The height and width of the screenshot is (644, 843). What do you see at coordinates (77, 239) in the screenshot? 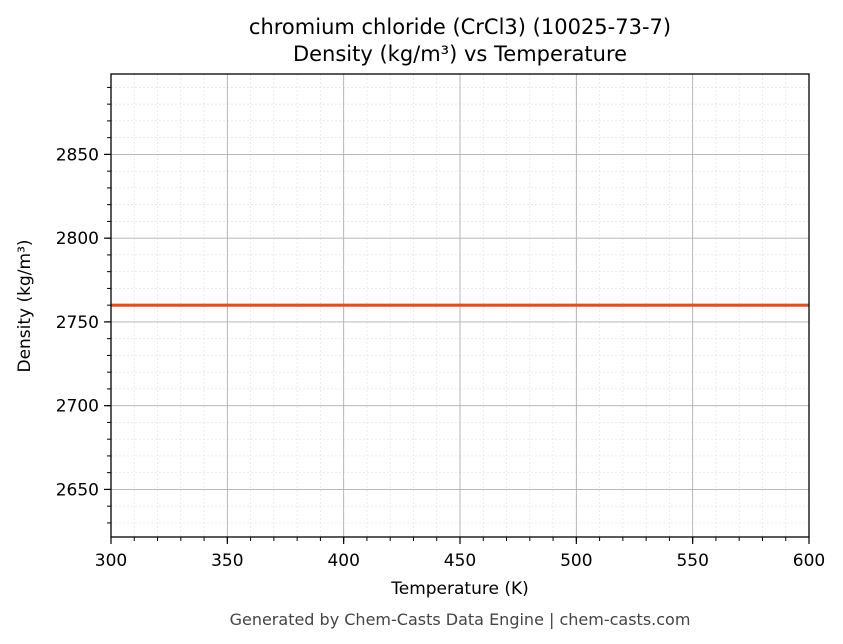
I see `y-tick-label: 2800` at bounding box center [77, 239].